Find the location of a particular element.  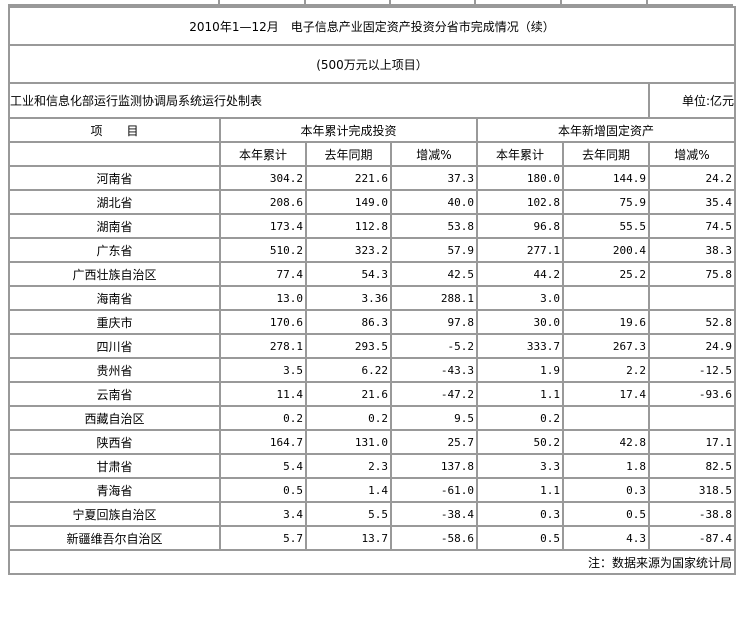

value-cell: 318.5 is located at coordinates (692, 490).